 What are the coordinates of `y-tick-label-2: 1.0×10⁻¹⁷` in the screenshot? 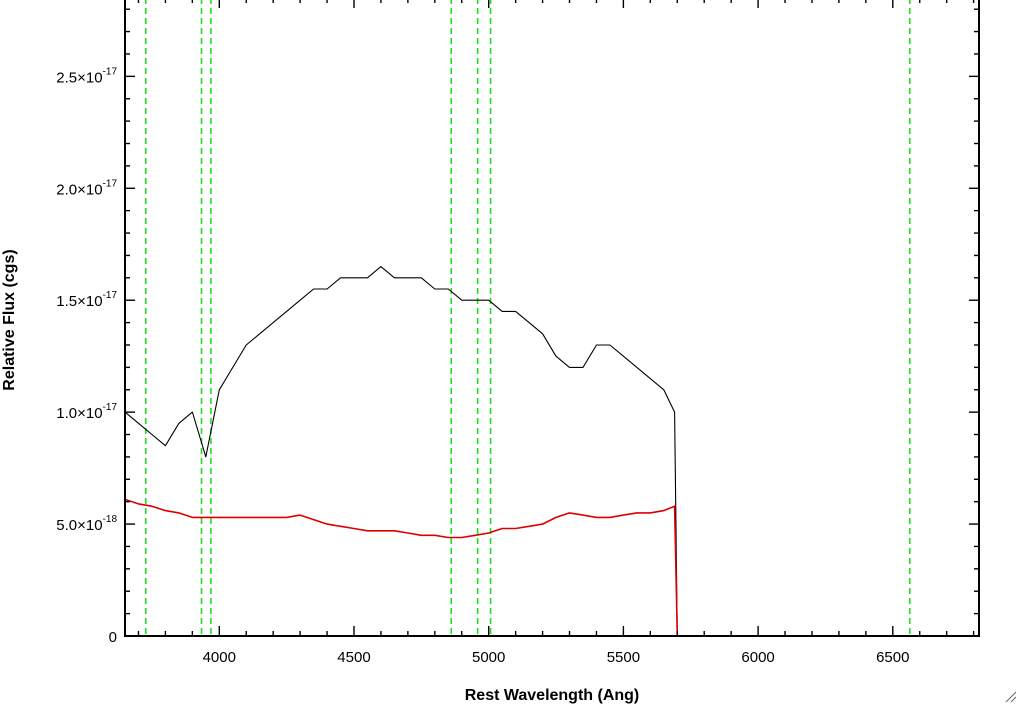 It's located at (86, 412).